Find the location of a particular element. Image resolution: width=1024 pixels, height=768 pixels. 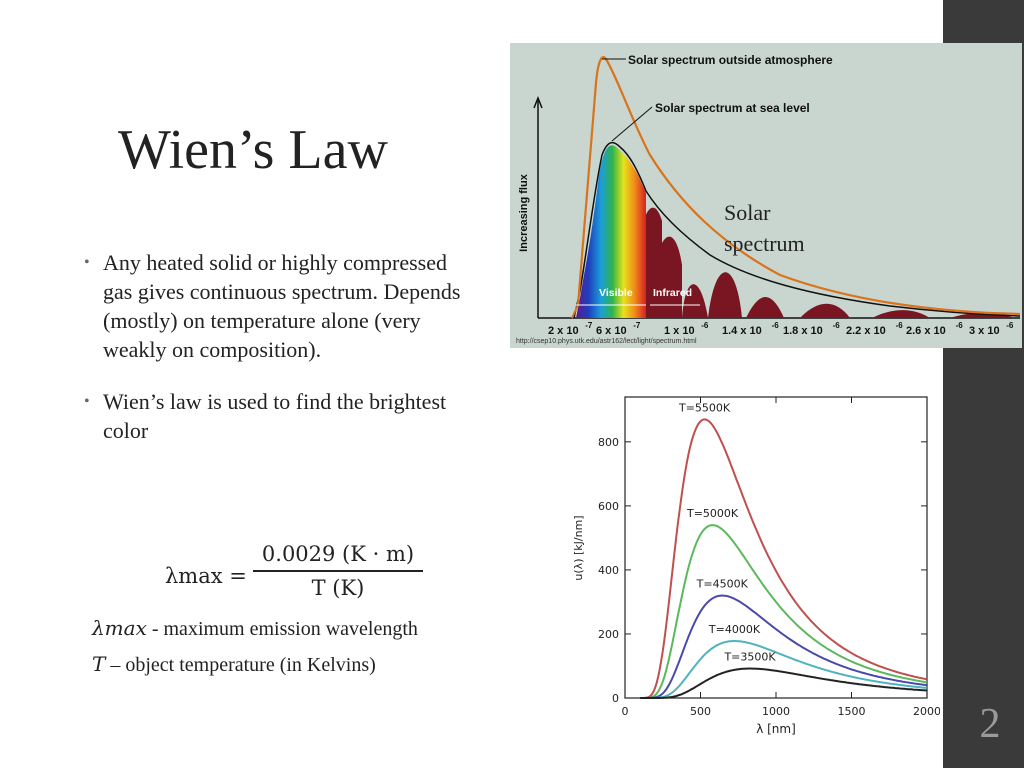

fraction-bar is located at coordinates (338, 571).